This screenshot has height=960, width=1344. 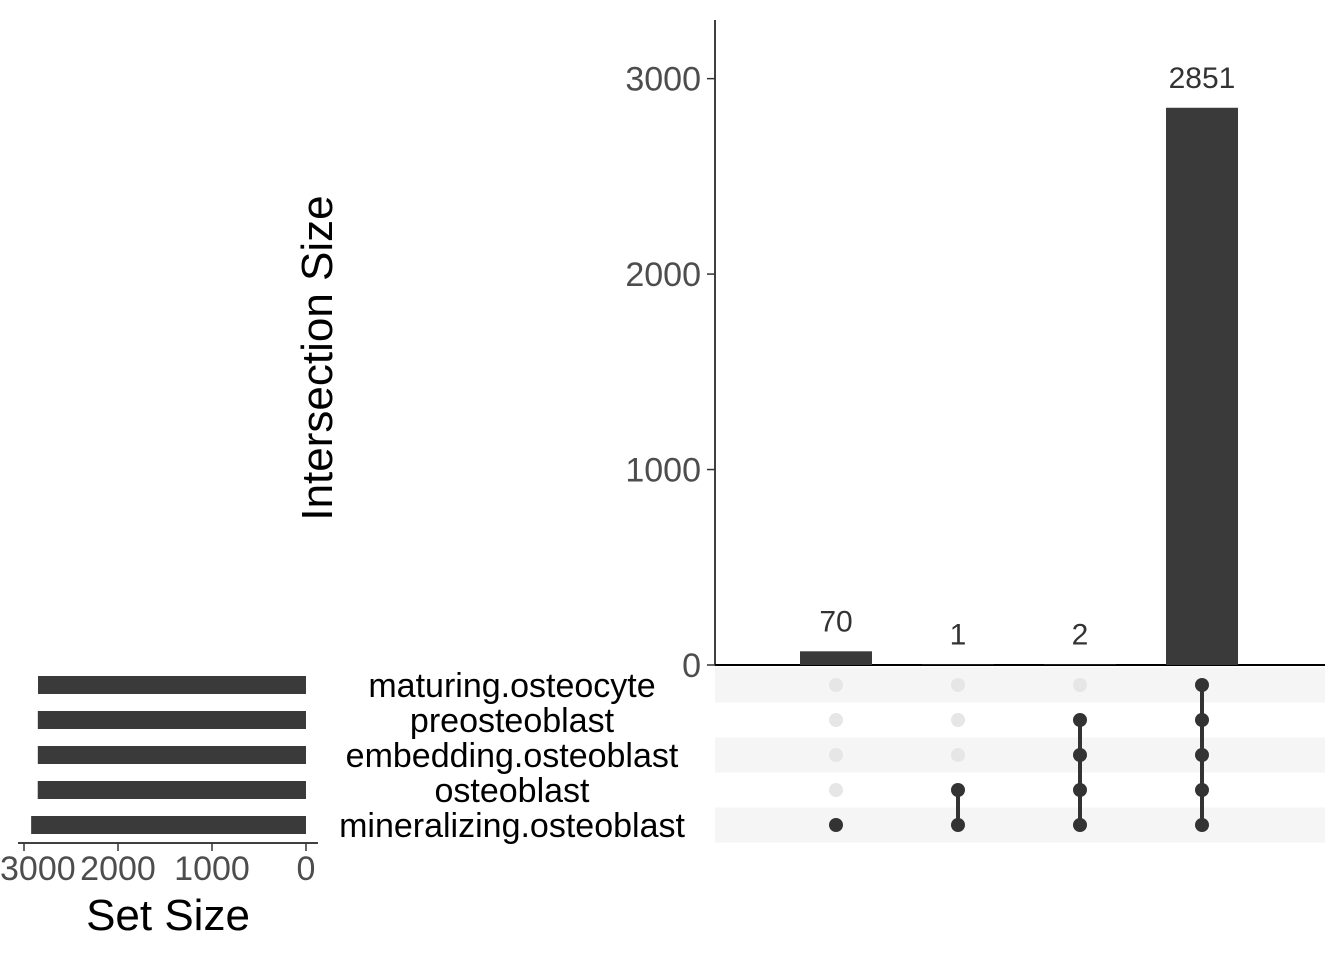 What do you see at coordinates (118, 869) in the screenshot?
I see `set-size-x-tick-label: 2000` at bounding box center [118, 869].